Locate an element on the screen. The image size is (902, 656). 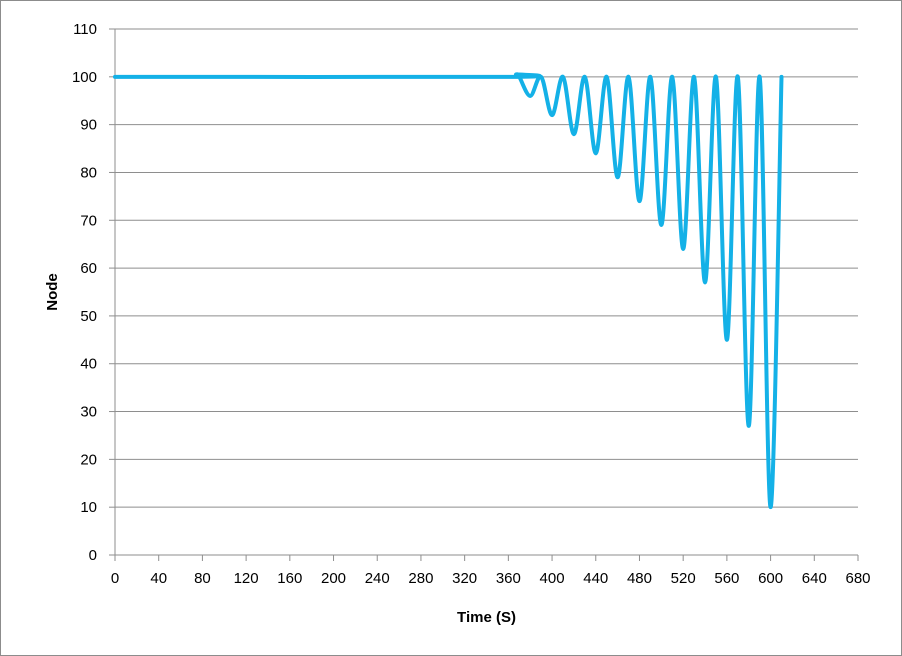
x-tick-label: 0 is located at coordinates (115, 578).